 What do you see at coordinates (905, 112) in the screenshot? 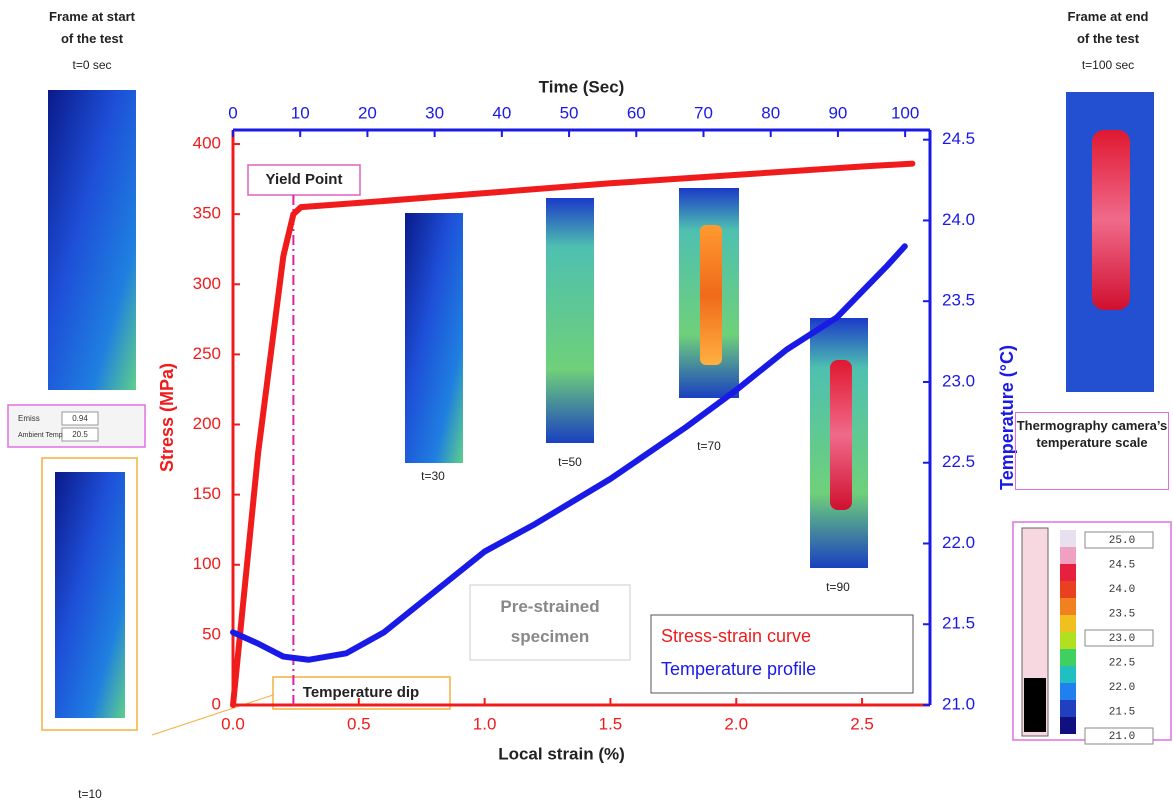
I see `x2-tick-label: 100` at bounding box center [905, 112].